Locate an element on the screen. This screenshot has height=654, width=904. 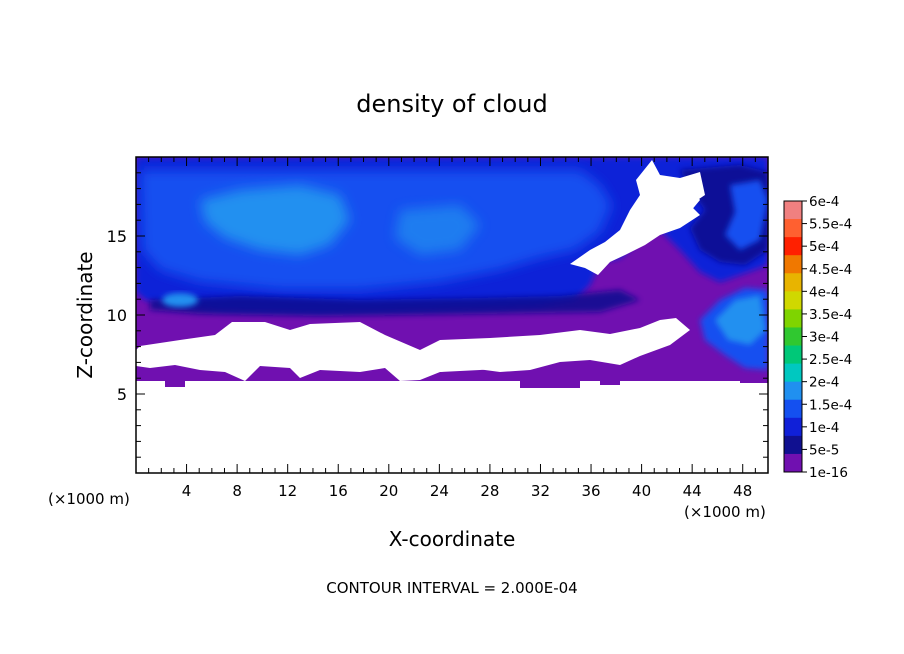
colorbar-label: 2.5e-4 is located at coordinates (830, 360).